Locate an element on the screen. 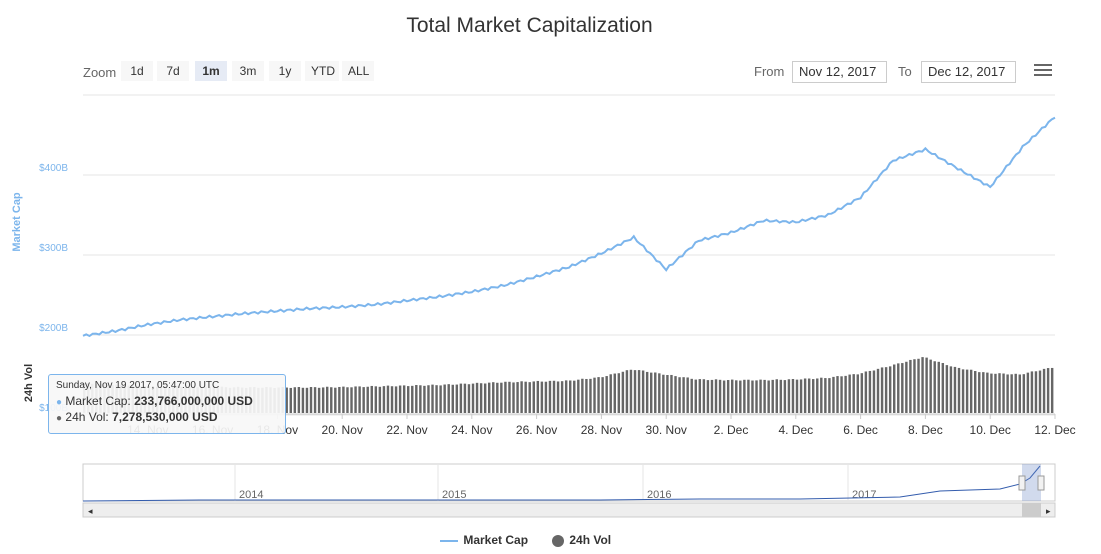  x-tick-label: 10. Dec is located at coordinates (990, 430).